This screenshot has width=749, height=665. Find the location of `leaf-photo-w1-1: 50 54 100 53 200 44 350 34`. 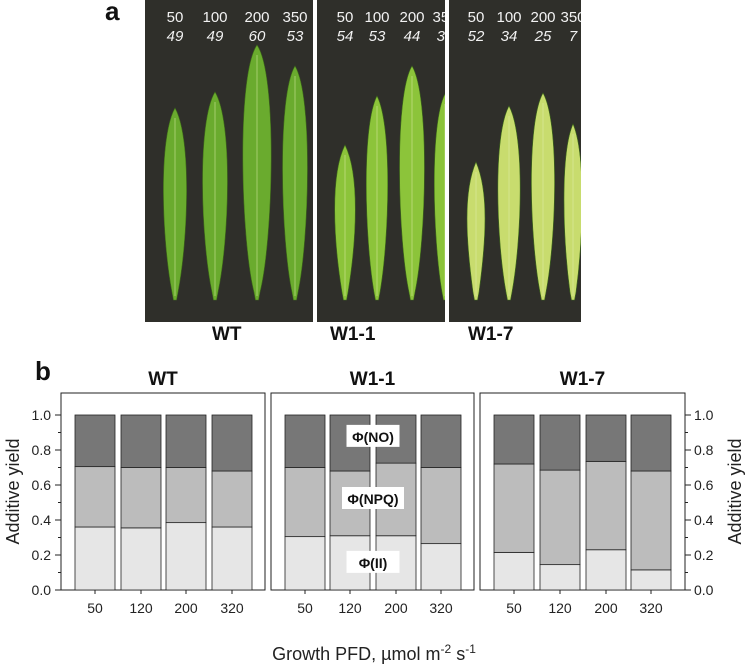

leaf-photo-w1-1: 50 54 100 53 200 44 350 34 is located at coordinates (389, 155).